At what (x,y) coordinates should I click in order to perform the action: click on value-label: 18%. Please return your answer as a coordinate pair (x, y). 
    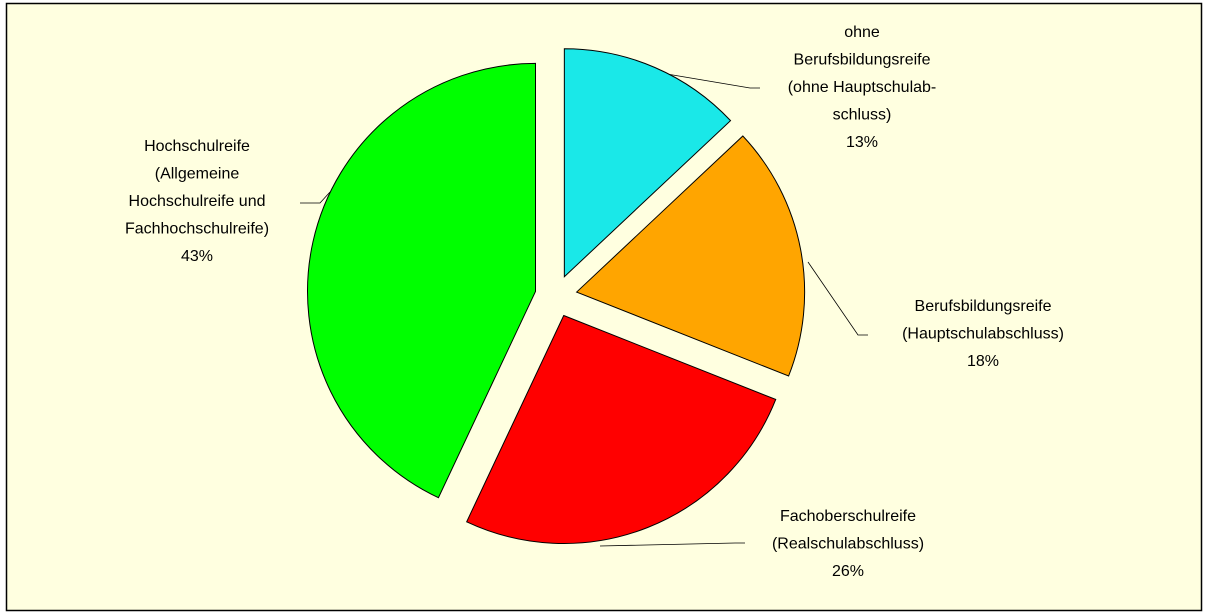
    Looking at the image, I should click on (983, 361).